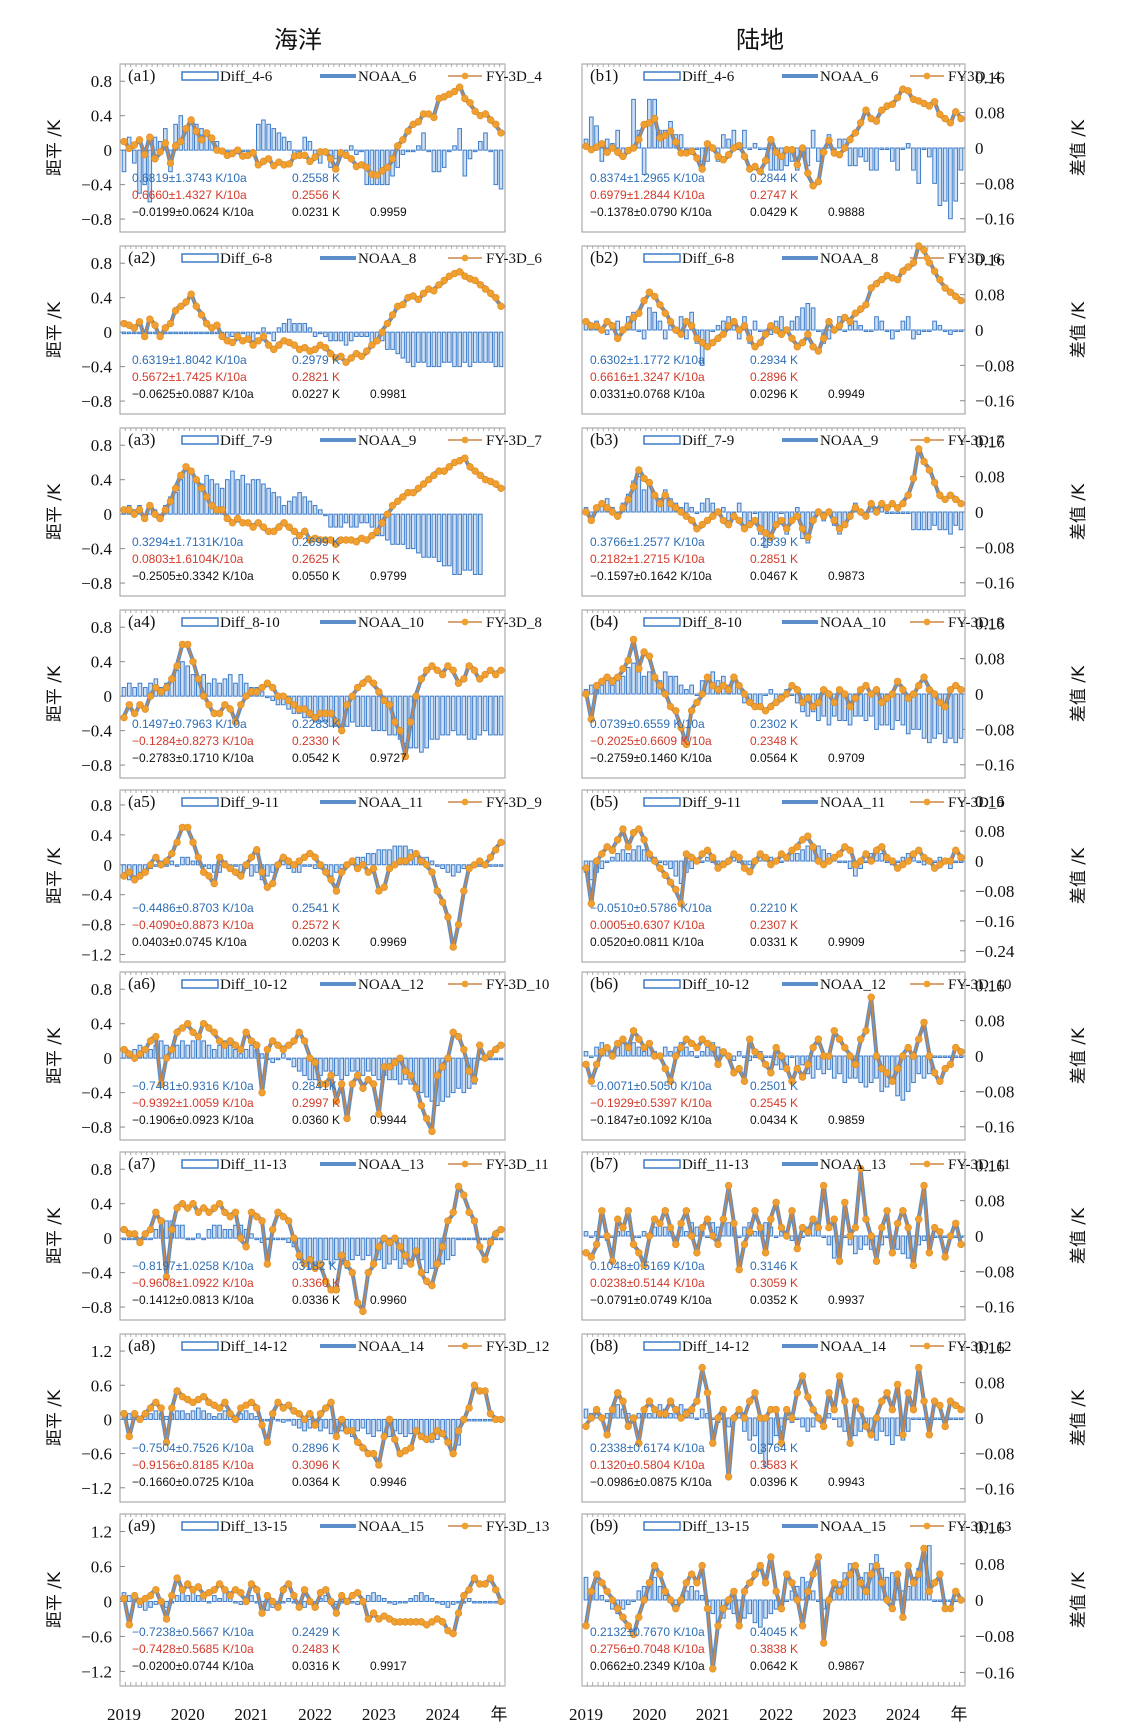 This screenshot has width=1132, height=1732. What do you see at coordinates (102, 1204) in the screenshot?
I see `y-tick-label: 0.4` at bounding box center [102, 1204].